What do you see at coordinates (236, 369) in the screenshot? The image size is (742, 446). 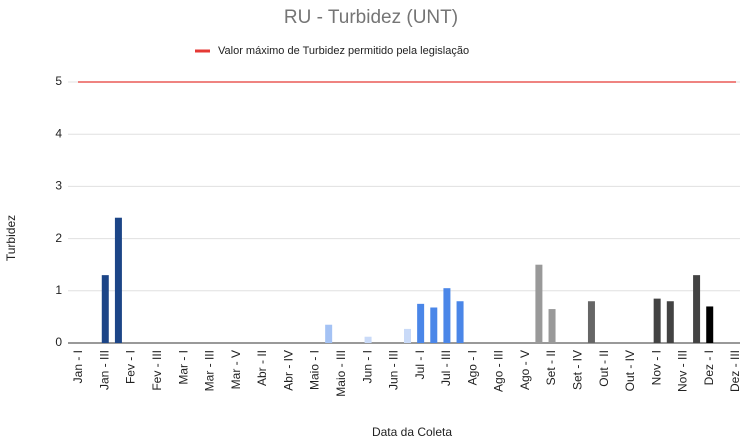 I see `x-tick-label: Mar - V` at bounding box center [236, 369].